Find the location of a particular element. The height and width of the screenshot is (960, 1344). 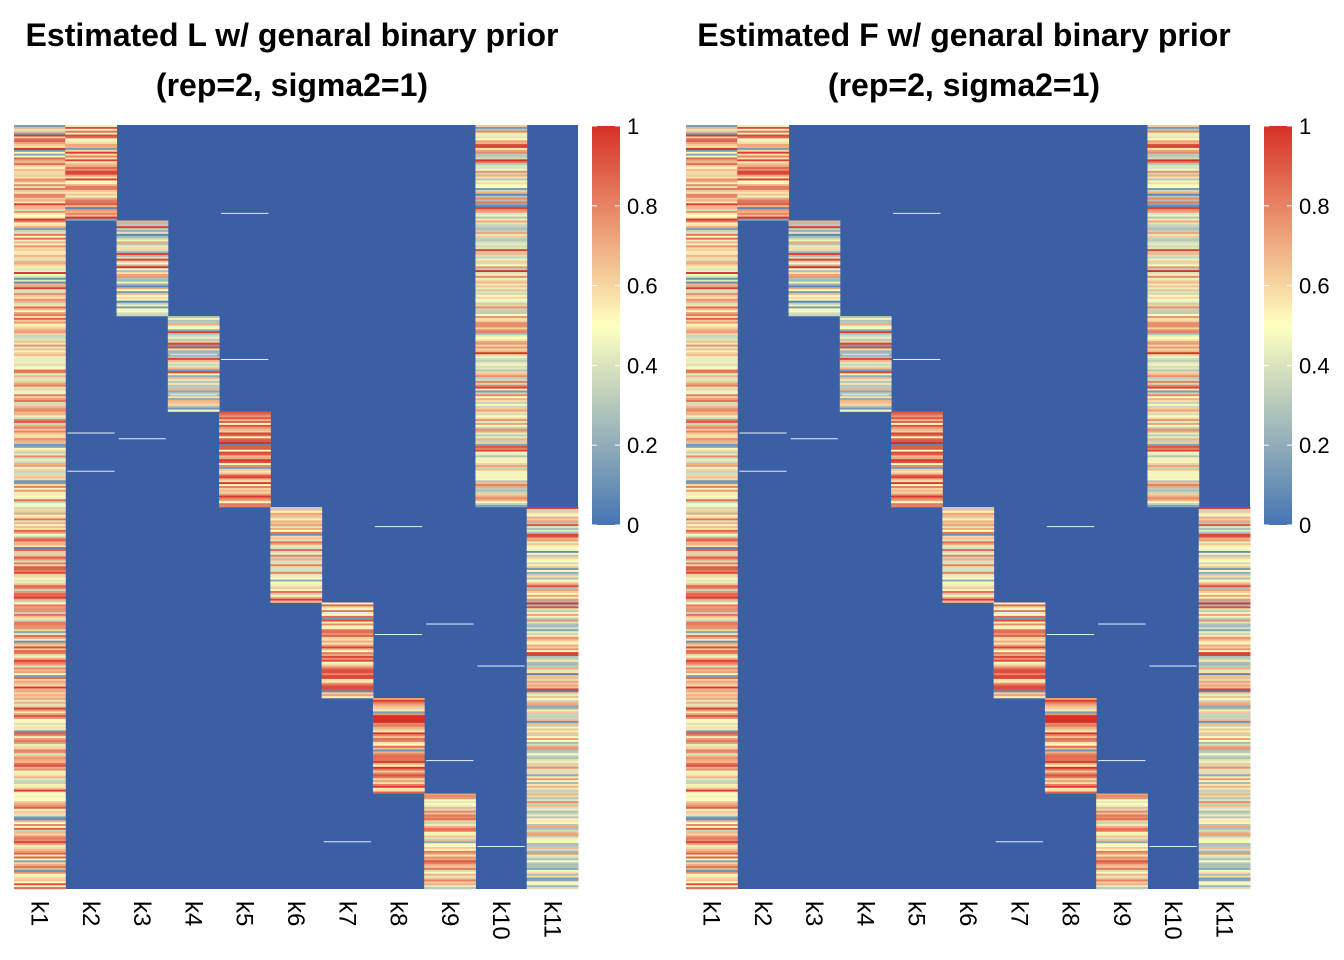

legend-tick-label: 1 is located at coordinates (1305, 126).